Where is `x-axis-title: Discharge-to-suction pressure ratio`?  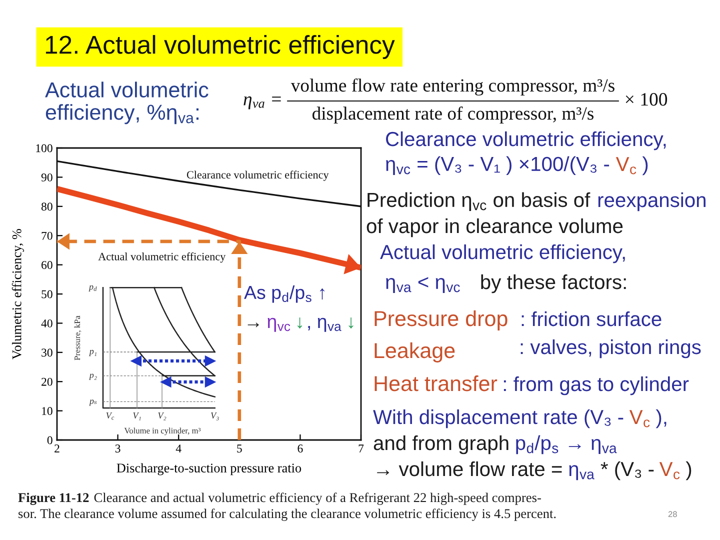
x-axis-title: Discharge-to-suction pressure ratio is located at coordinates (209, 469).